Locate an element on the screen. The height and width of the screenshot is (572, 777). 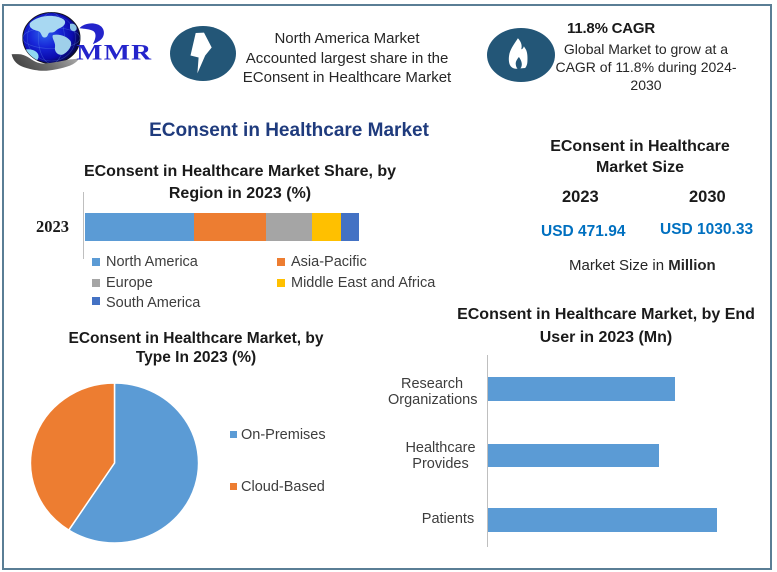
svg-text: MMR is located at coordinates (114, 53).